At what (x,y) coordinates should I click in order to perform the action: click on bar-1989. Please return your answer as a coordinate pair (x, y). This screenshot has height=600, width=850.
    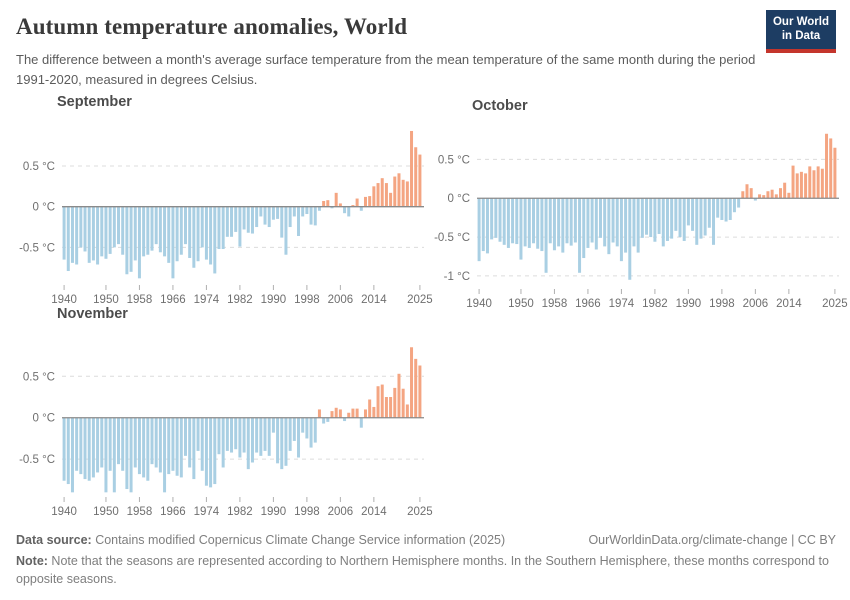
    Looking at the image, I should click on (269, 217).